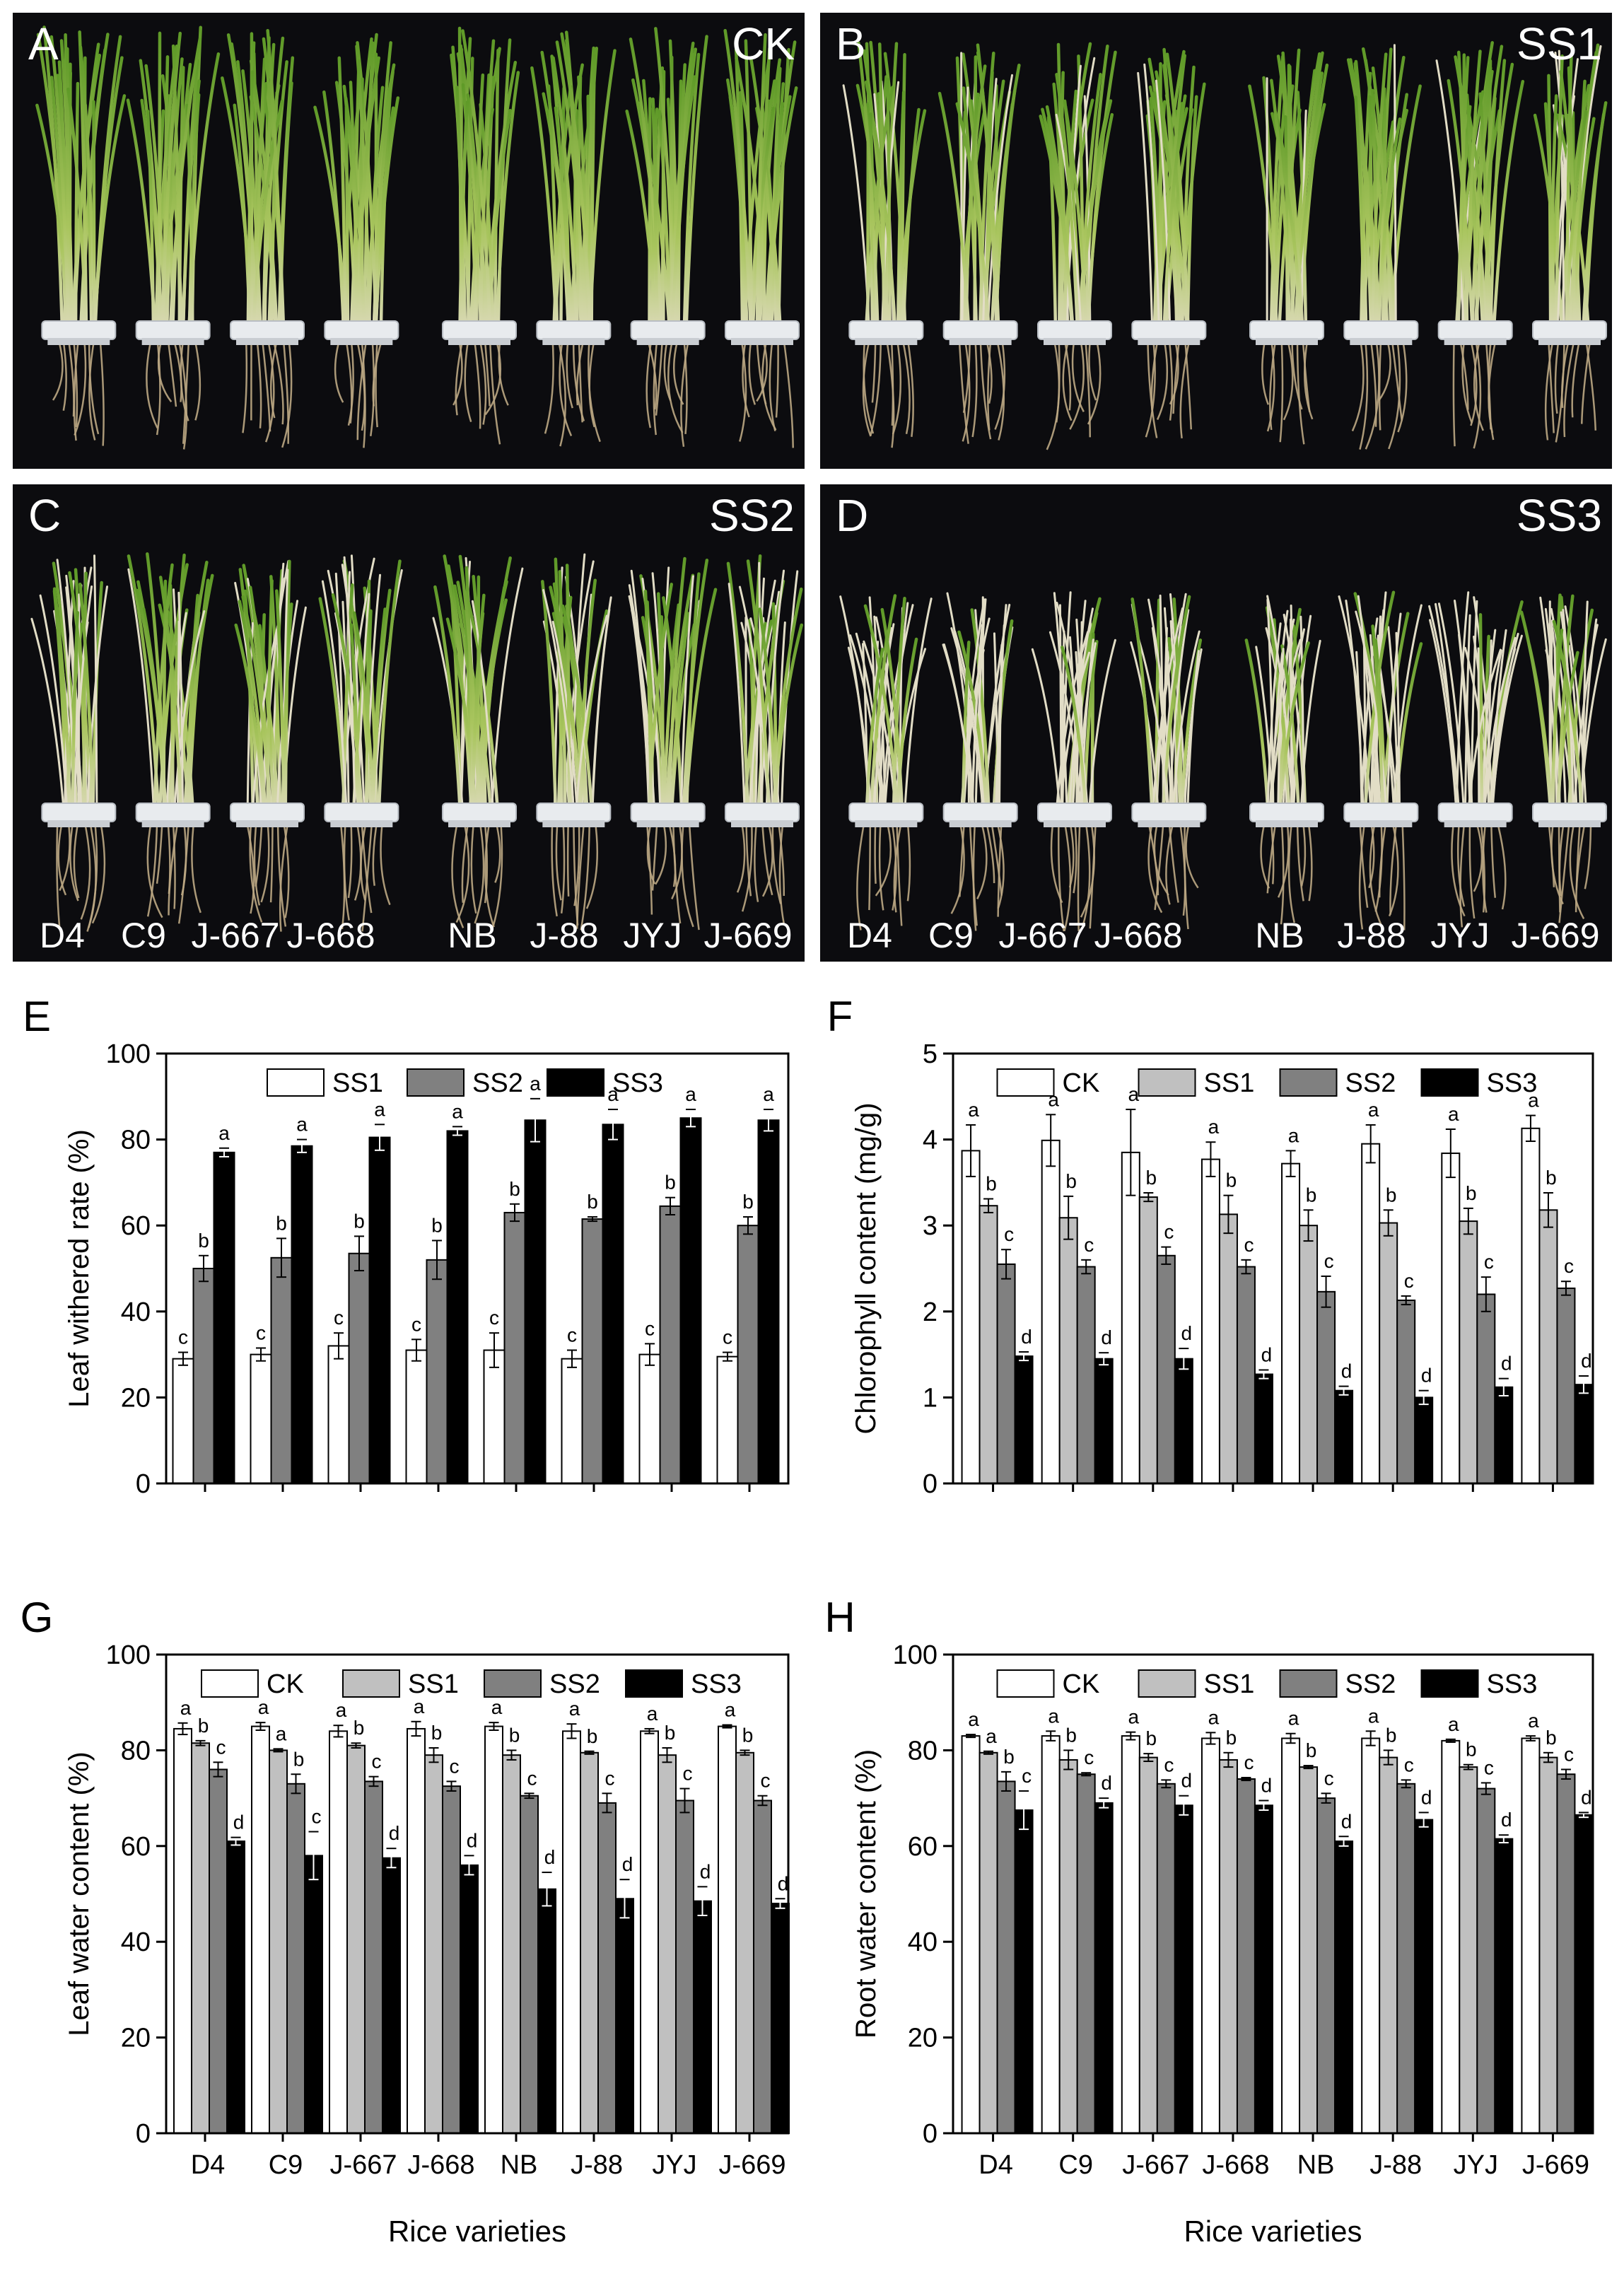 This screenshot has width=1624, height=2269. Describe the element at coordinates (363, 2165) in the screenshot. I see `x-tick-label: J-667` at that location.